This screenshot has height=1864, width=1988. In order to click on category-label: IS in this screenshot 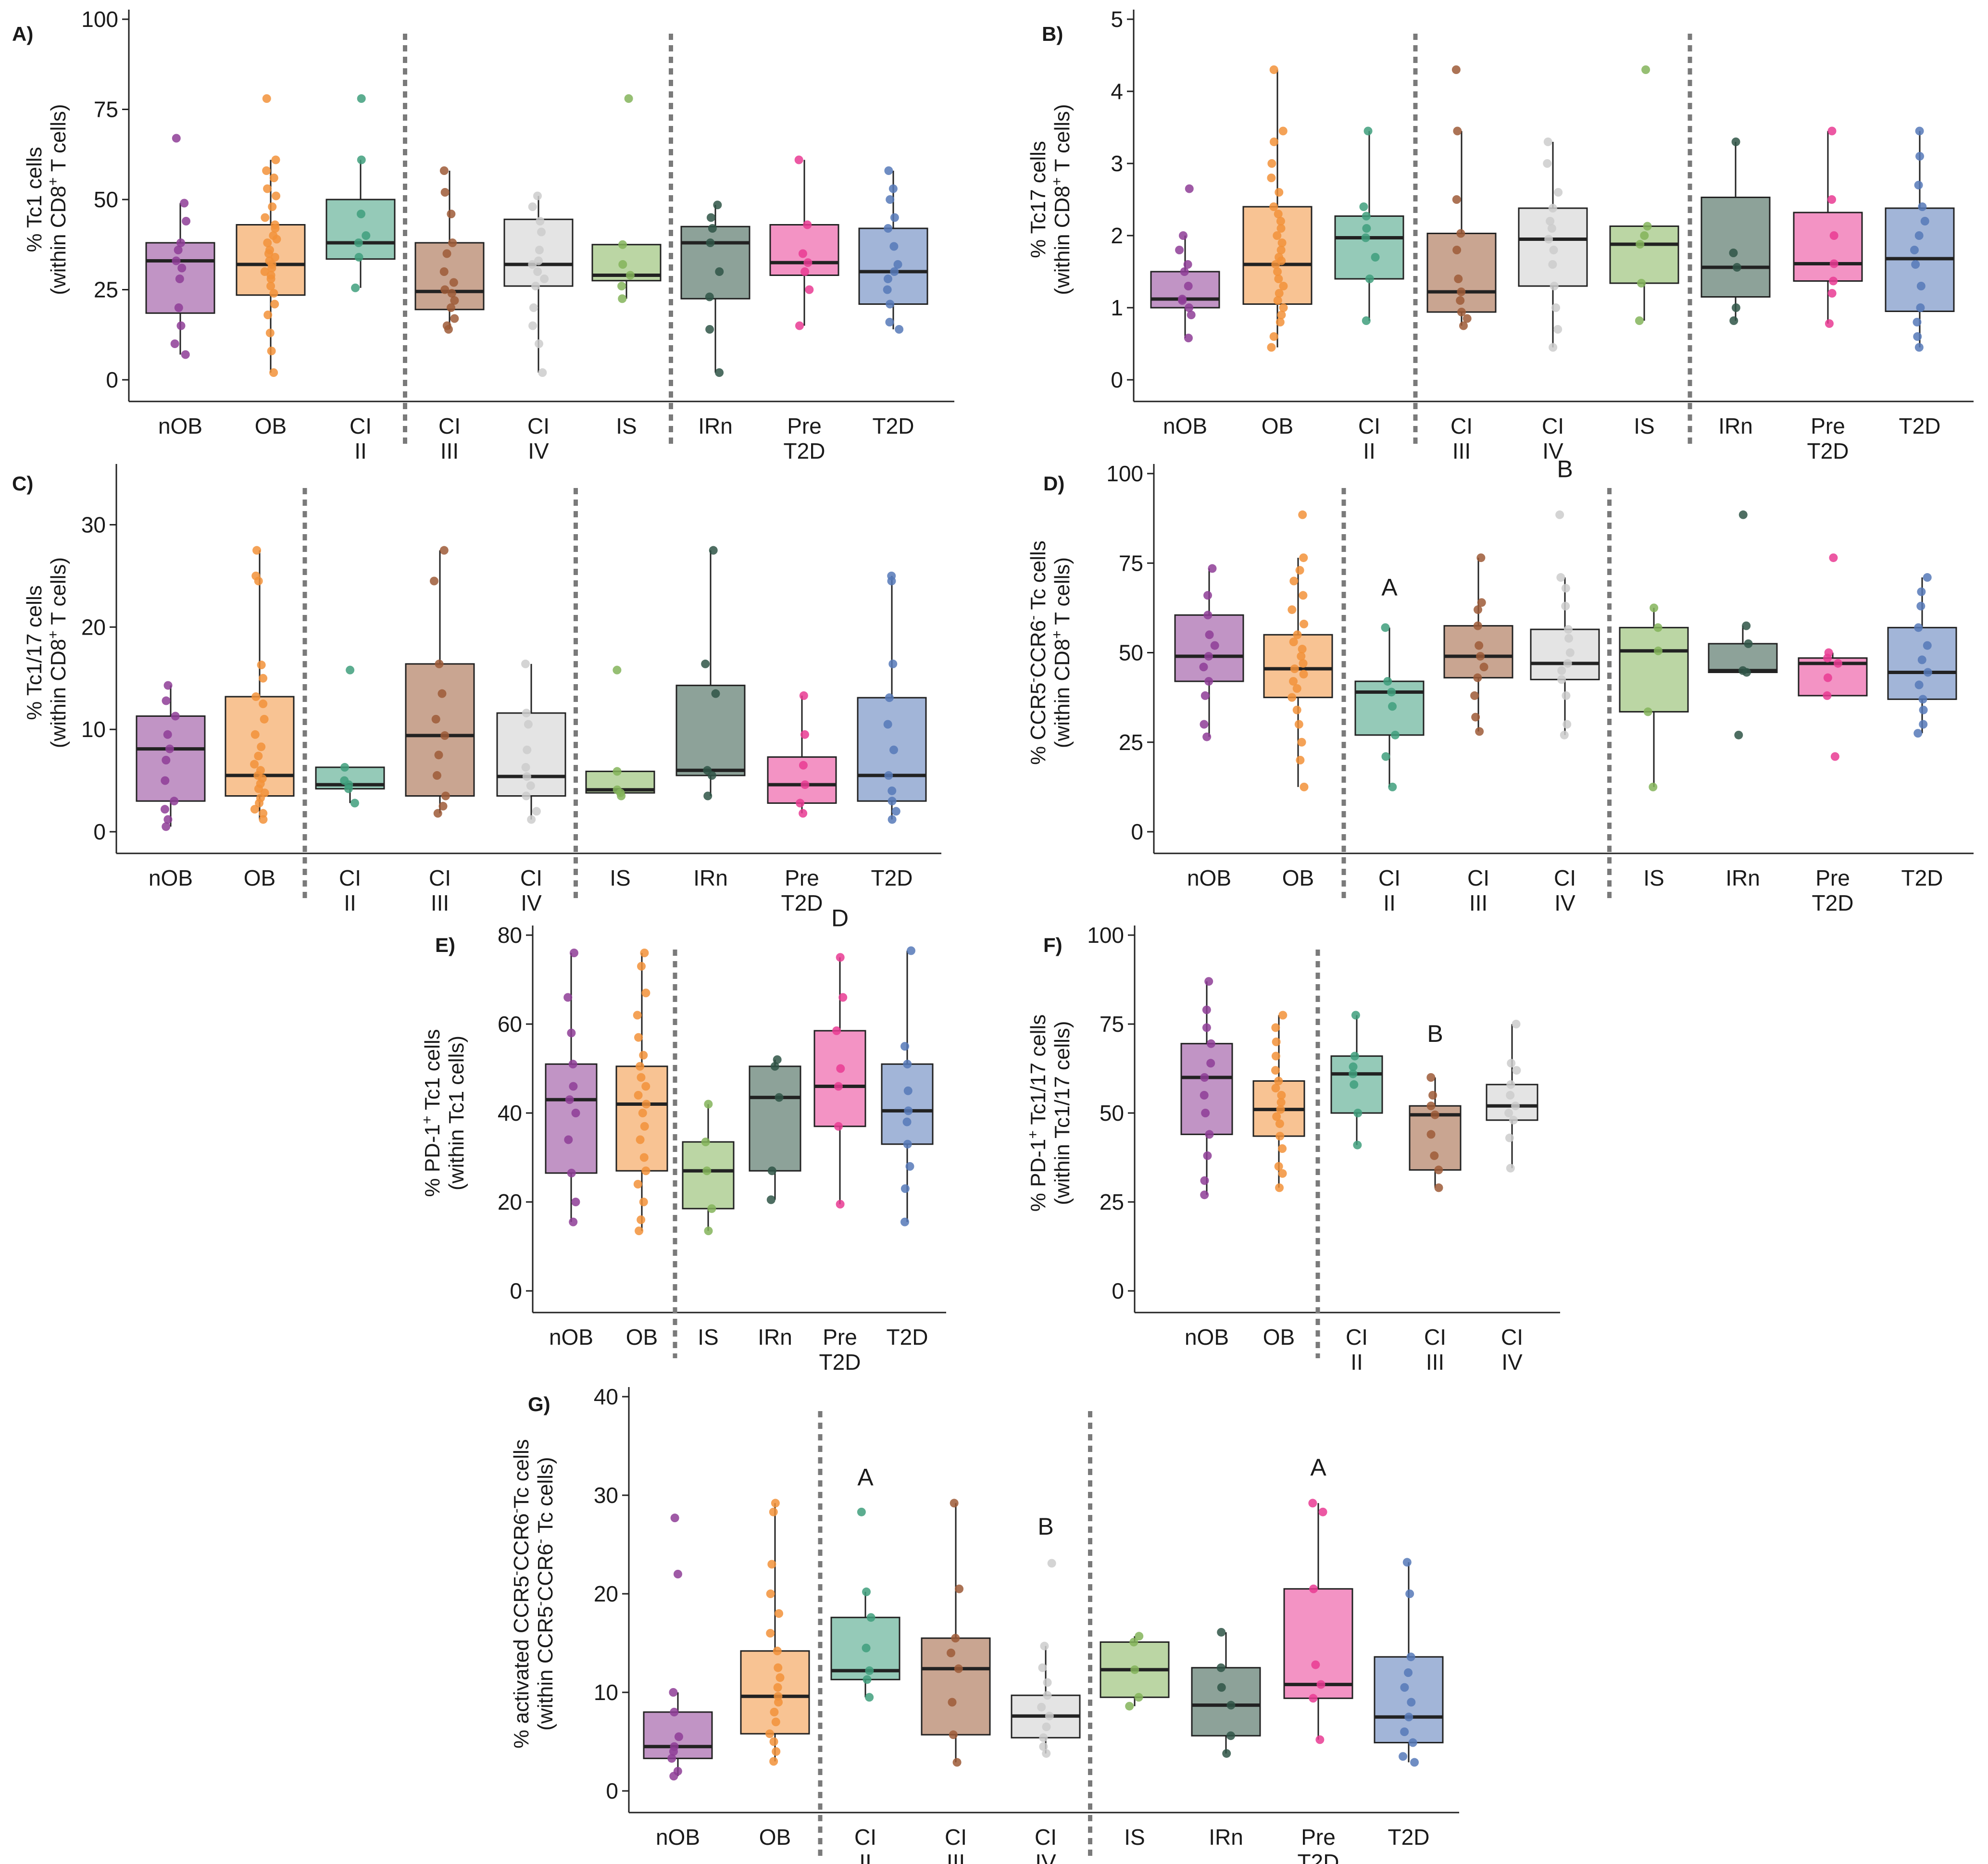, I will do `click(620, 877)`.